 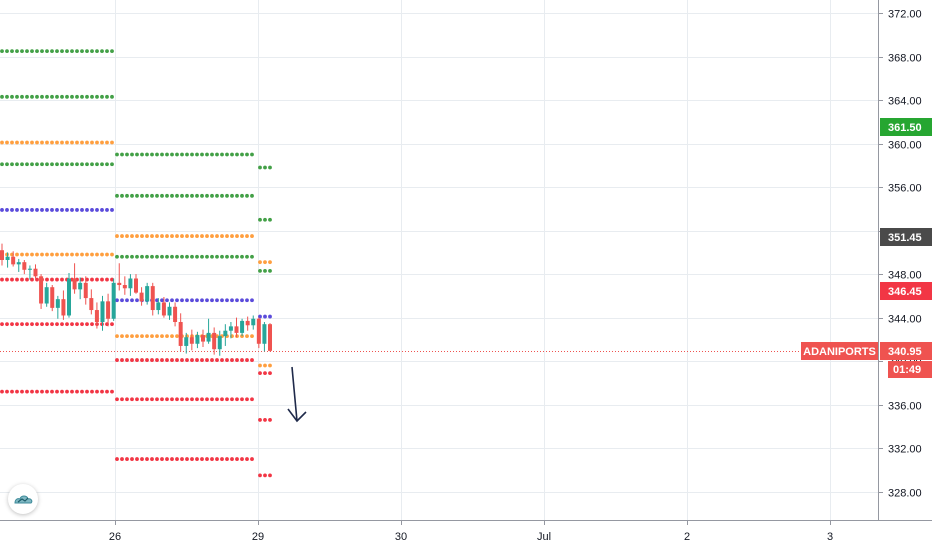 I want to click on svg-text: 346.45, so click(x=905, y=292).